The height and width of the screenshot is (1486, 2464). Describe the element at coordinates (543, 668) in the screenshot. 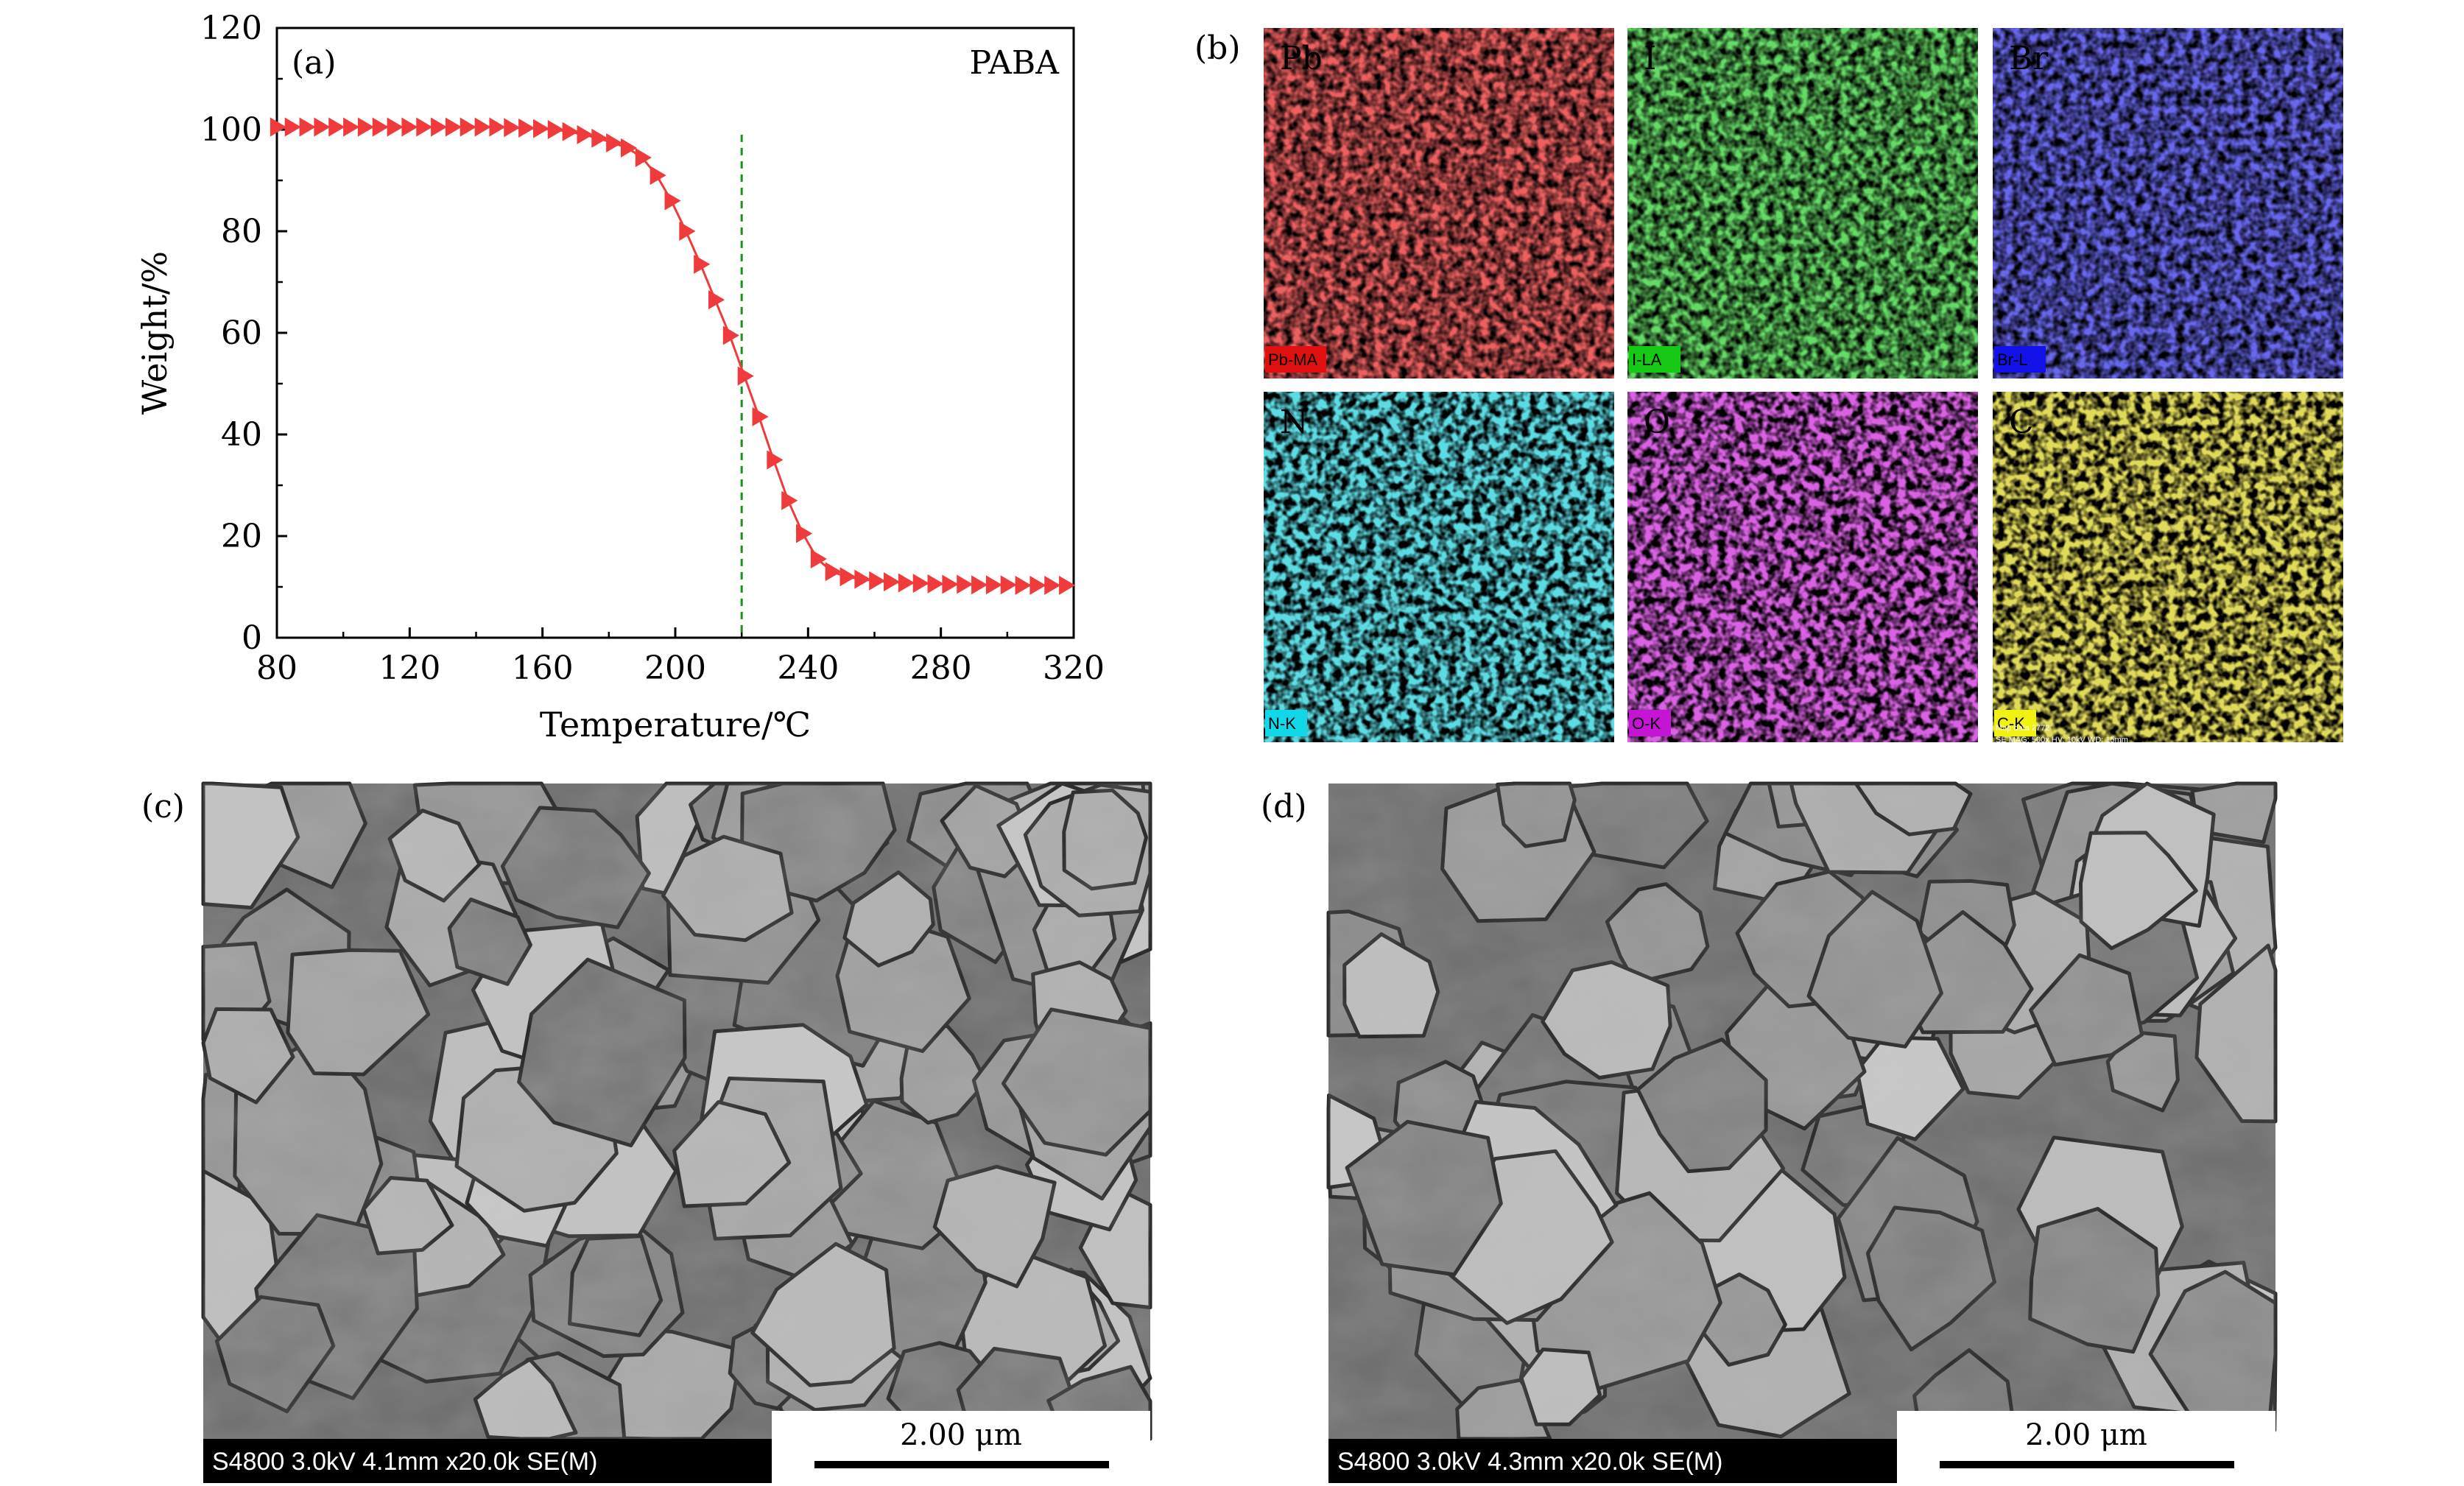

I see `x-tick-label: 160` at that location.